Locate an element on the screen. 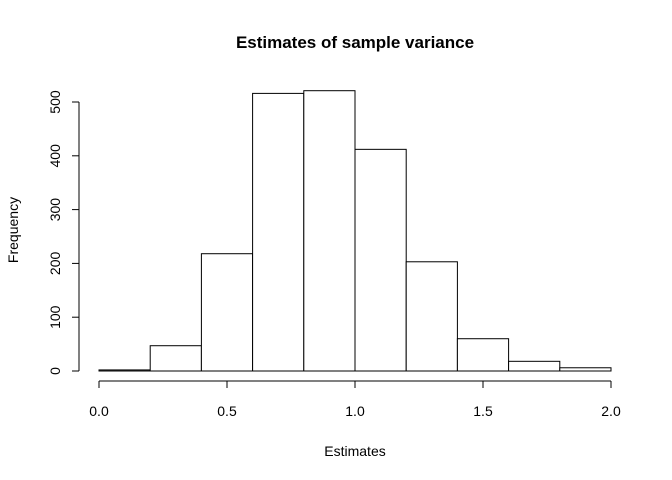  y-tick-label: 0 is located at coordinates (55, 371).